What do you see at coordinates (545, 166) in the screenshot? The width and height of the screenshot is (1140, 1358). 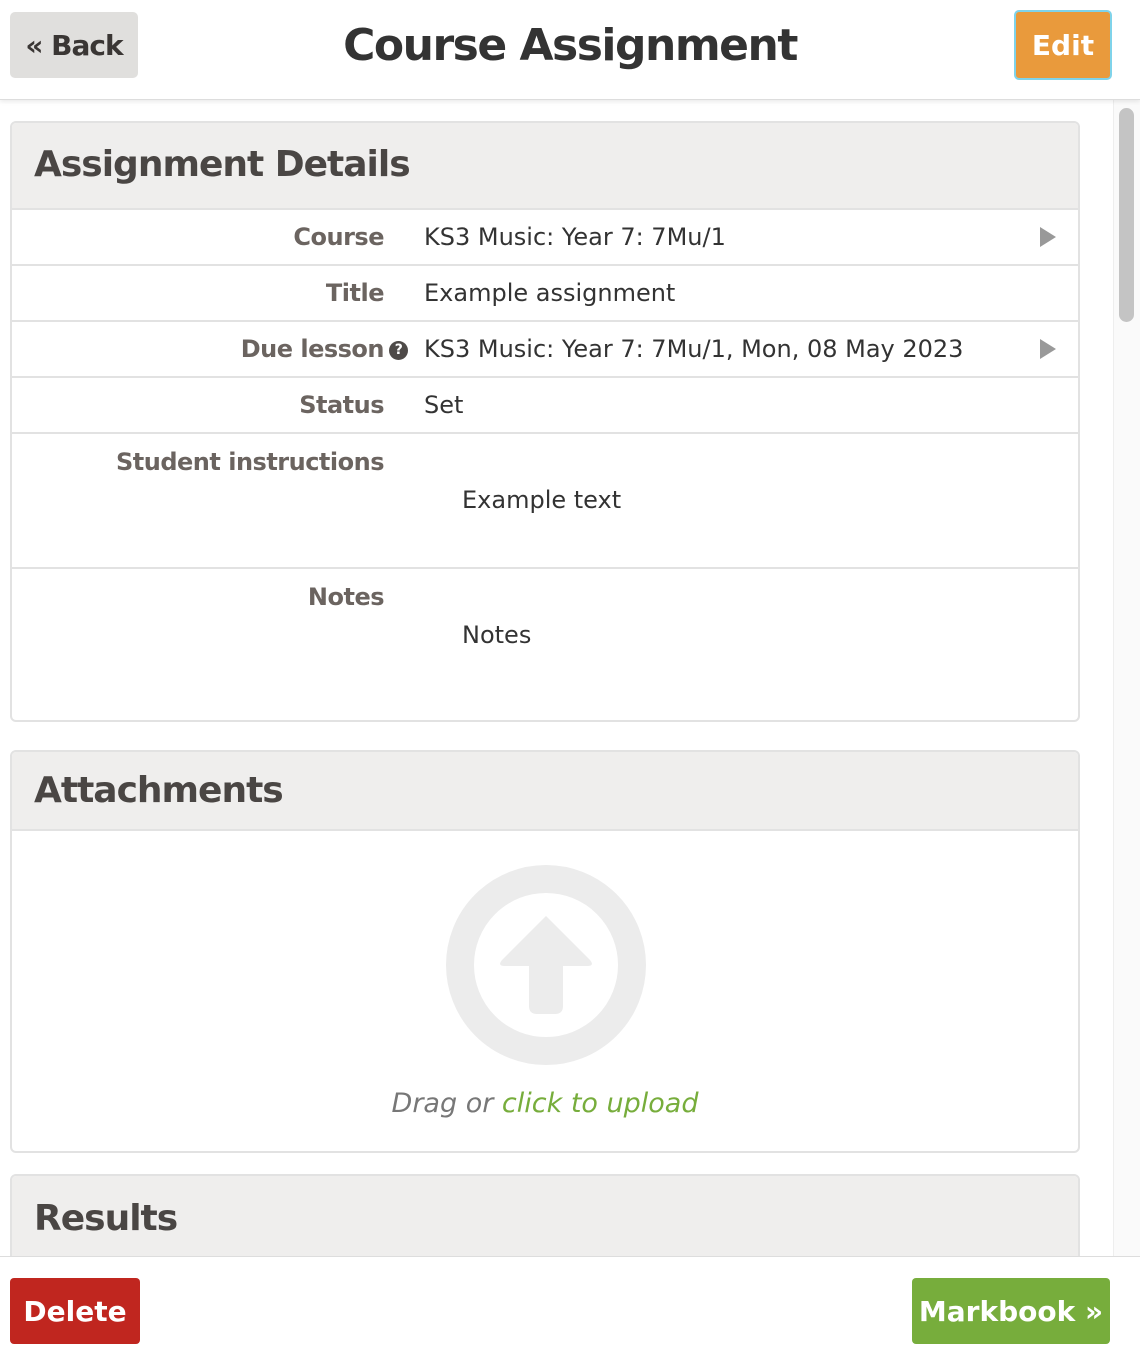 I see `panel-heading: Assignment Details` at bounding box center [545, 166].